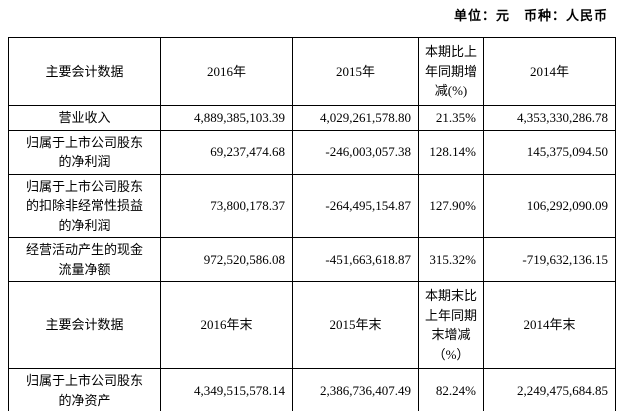 The height and width of the screenshot is (411, 622). What do you see at coordinates (451, 259) in the screenshot?
I see `value-change-pct: 315.32%` at bounding box center [451, 259].